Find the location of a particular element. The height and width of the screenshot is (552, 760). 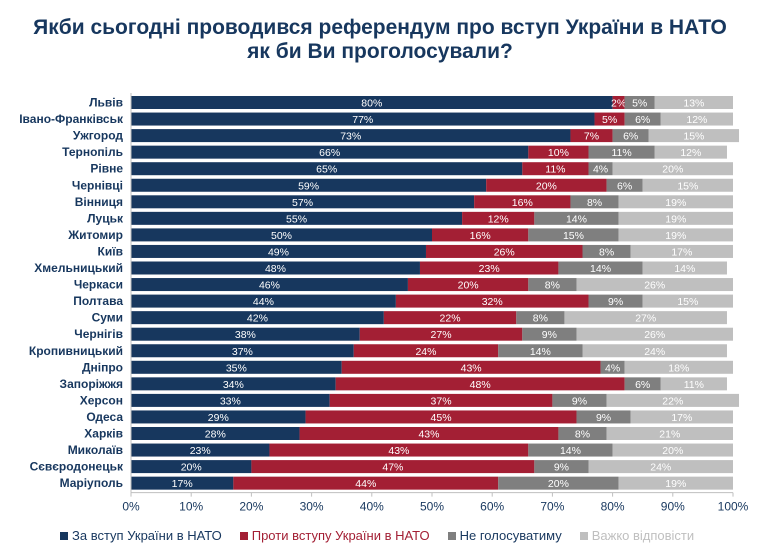

data-label: 11% is located at coordinates (555, 170).